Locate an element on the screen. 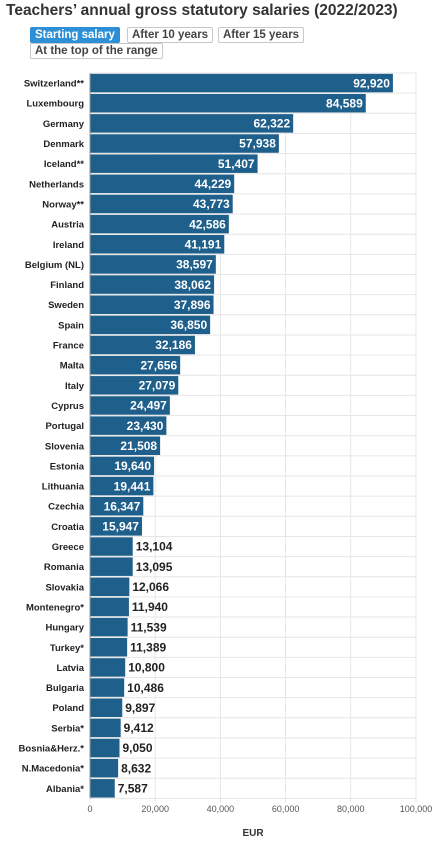 This screenshot has height=843, width=436. value-label: 11,940 is located at coordinates (150, 607).